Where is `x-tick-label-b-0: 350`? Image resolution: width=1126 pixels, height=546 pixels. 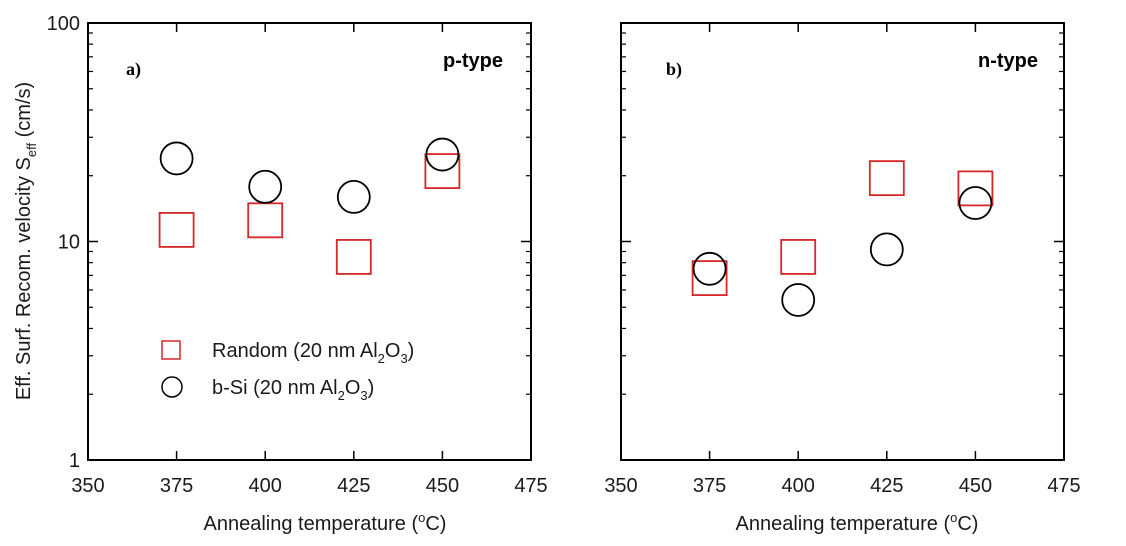
x-tick-label-b-0: 350 is located at coordinates (620, 486).